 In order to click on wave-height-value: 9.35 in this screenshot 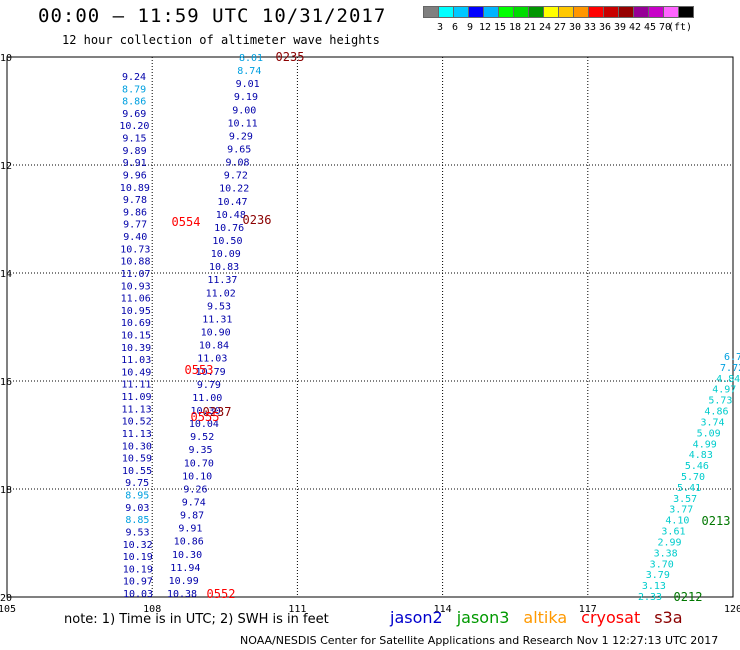, I will do `click(200, 450)`.